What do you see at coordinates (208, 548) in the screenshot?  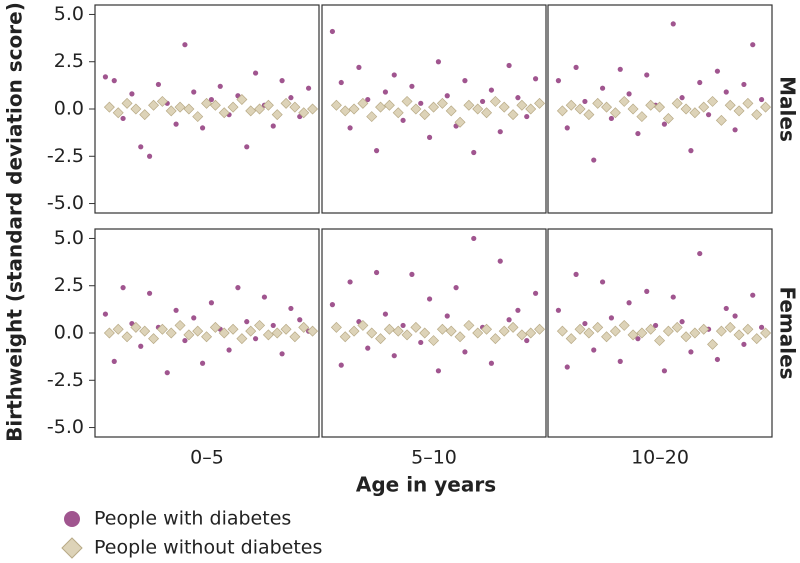 I see `legend-label: People without diabetes` at bounding box center [208, 548].